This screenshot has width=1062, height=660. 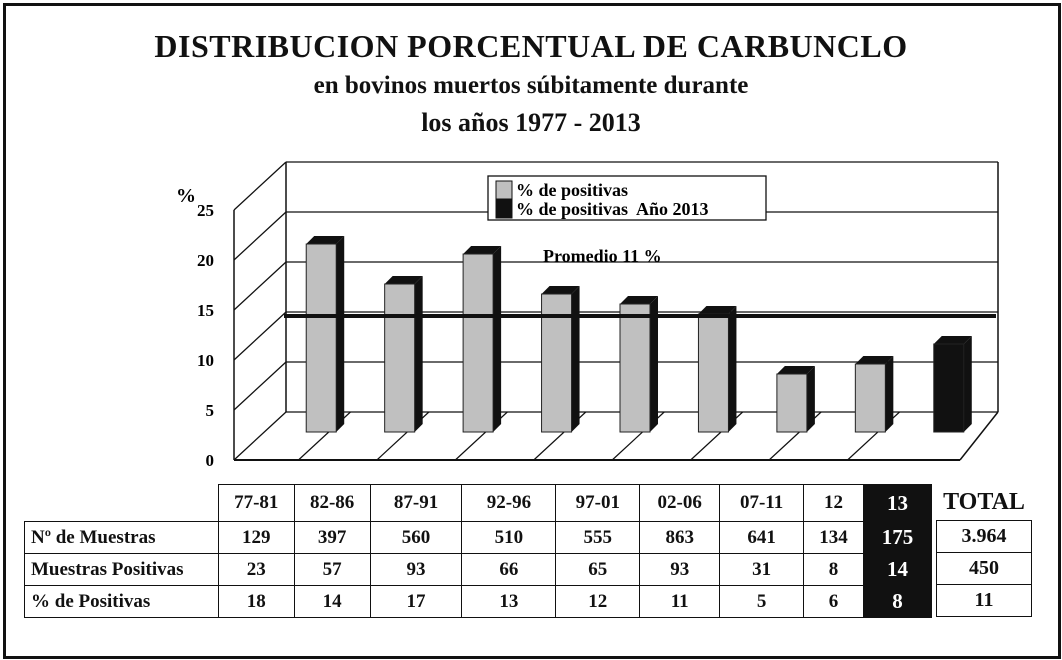 I want to click on table-cell: 510, so click(x=509, y=537).